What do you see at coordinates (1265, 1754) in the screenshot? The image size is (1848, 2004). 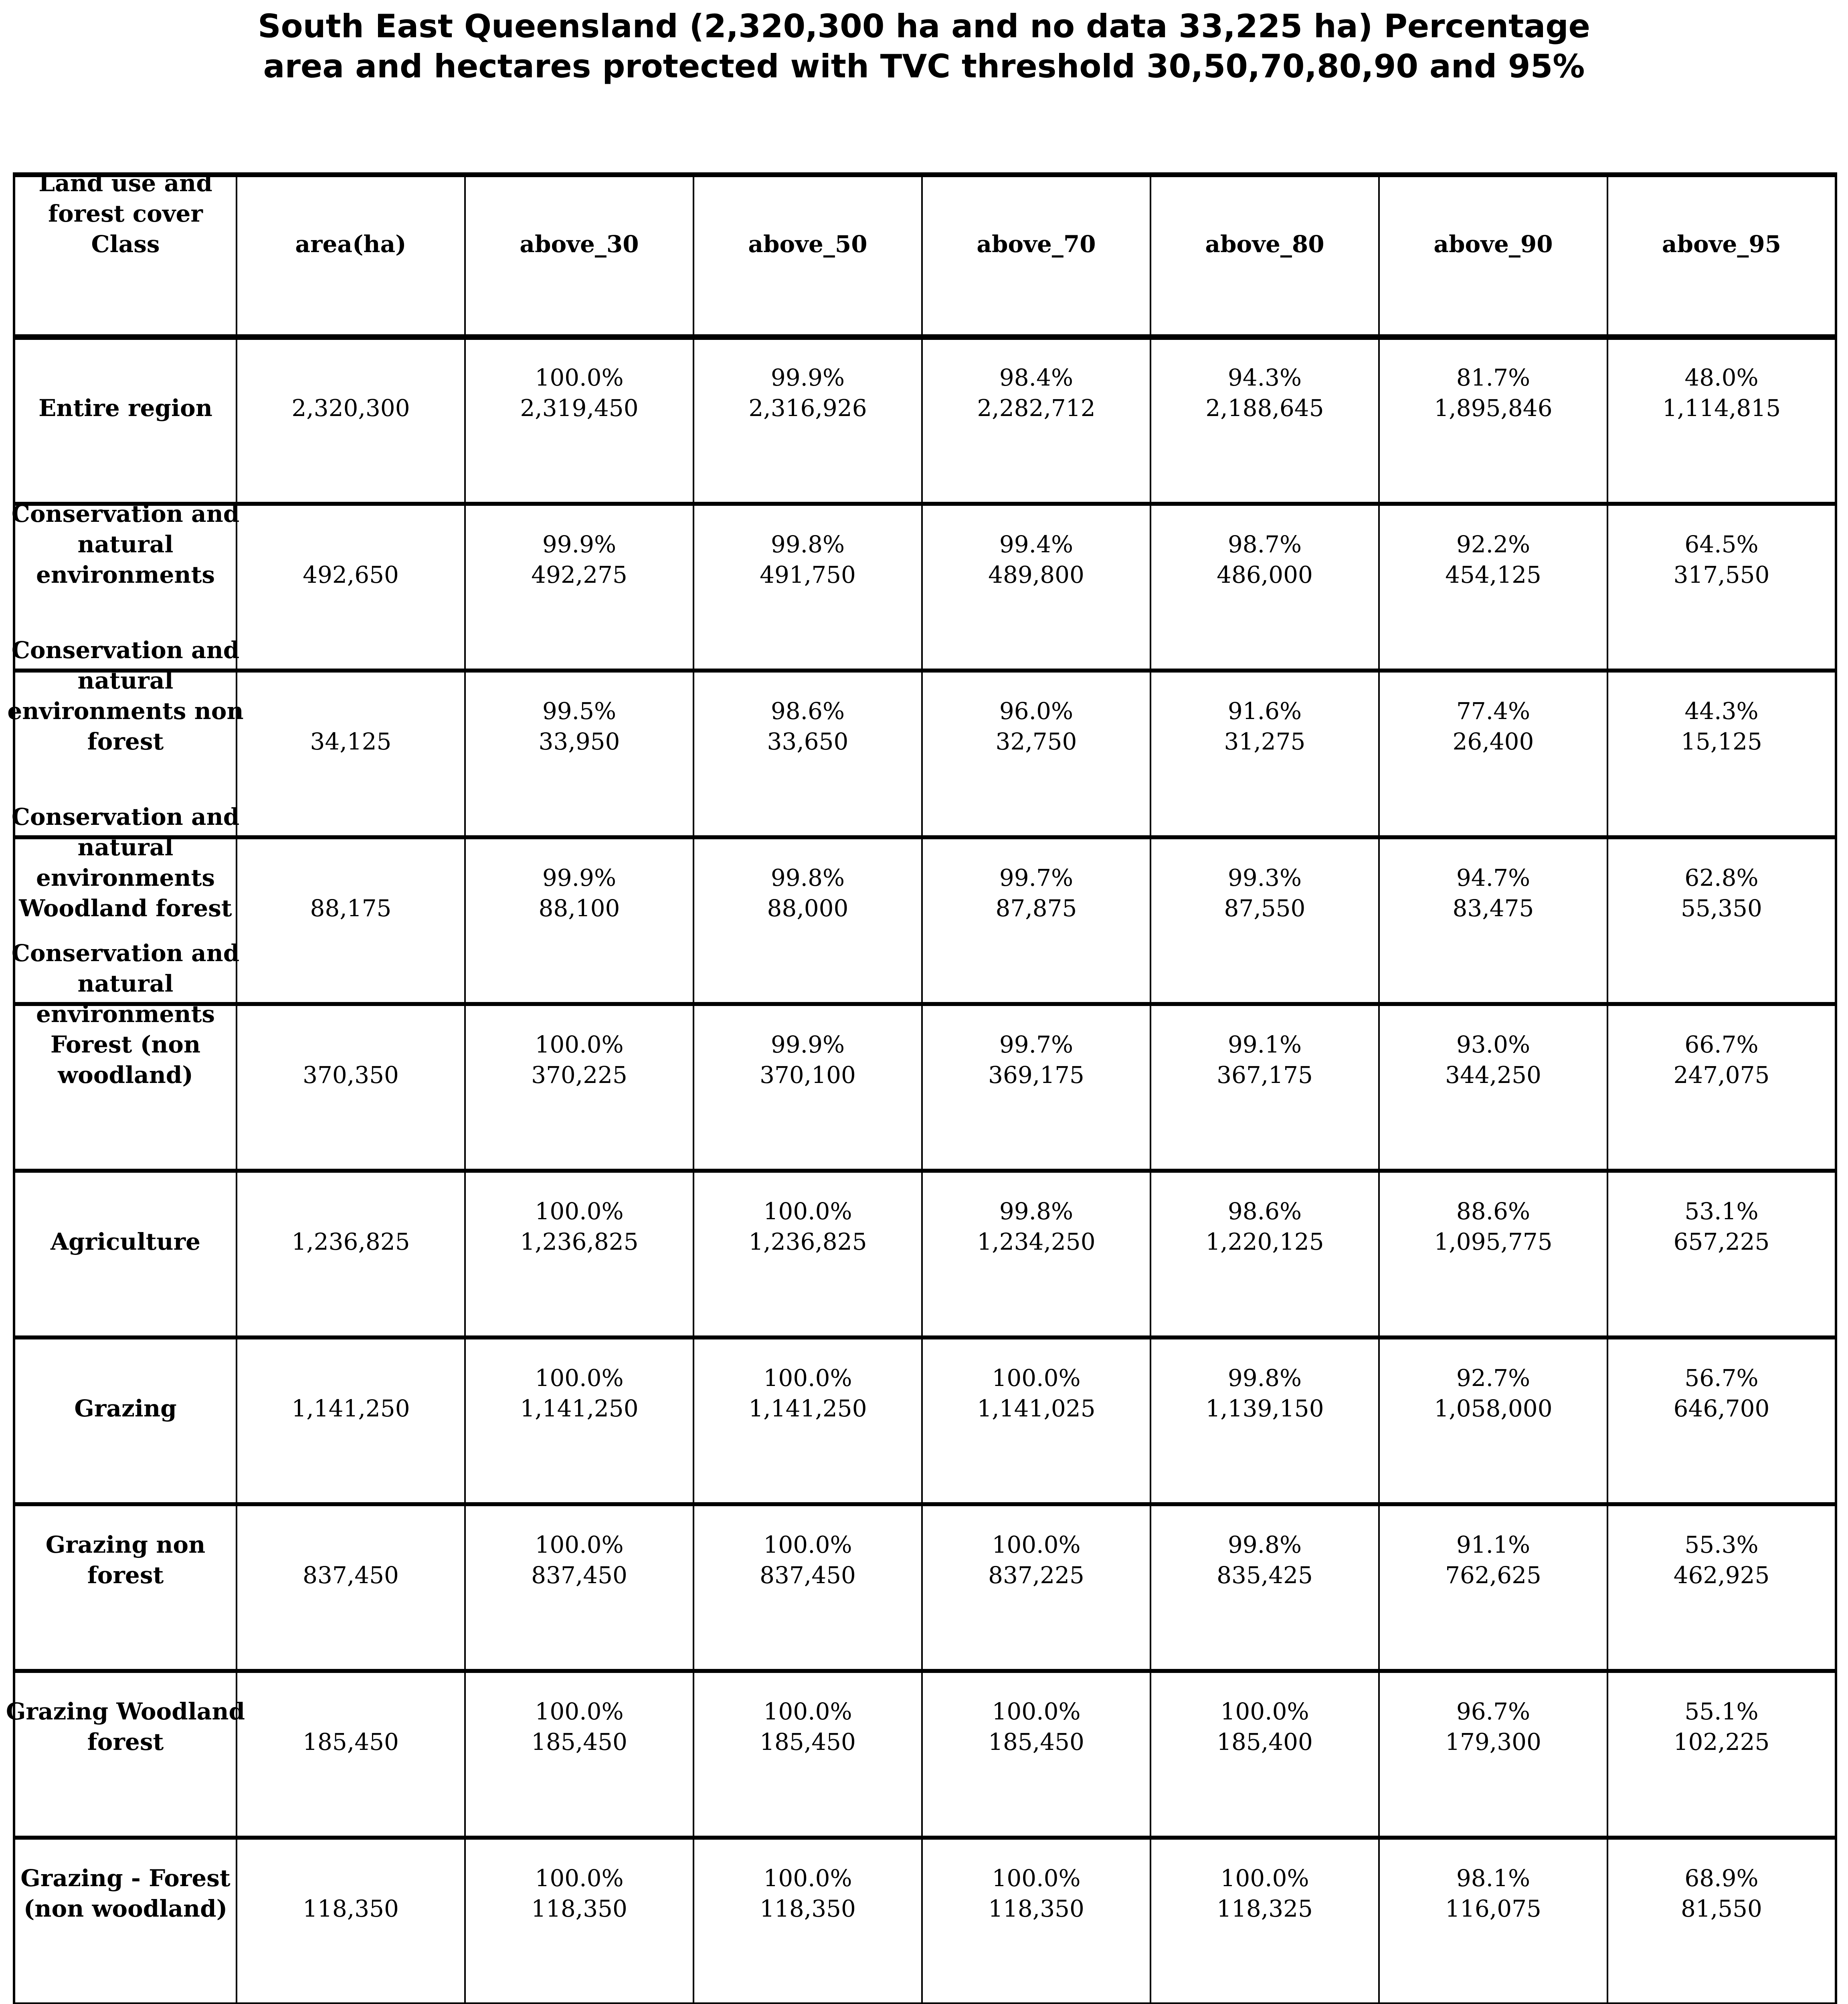 I see `value-cell: 100.0% 185,400` at bounding box center [1265, 1754].